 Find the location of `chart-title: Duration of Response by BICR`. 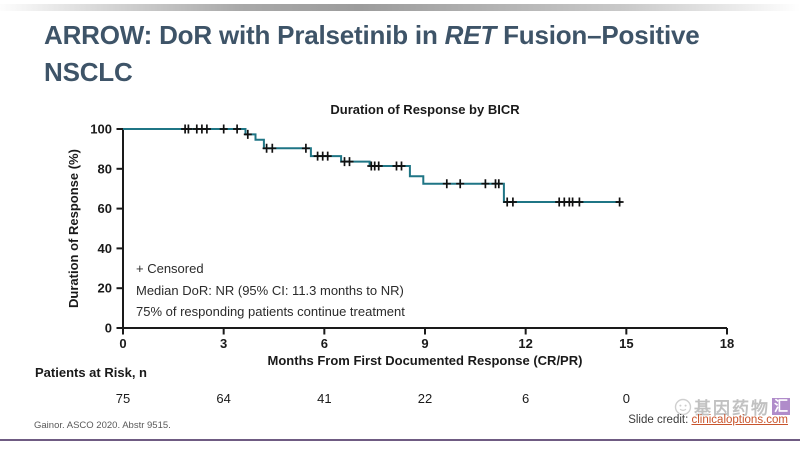

chart-title: Duration of Response by BICR is located at coordinates (425, 109).